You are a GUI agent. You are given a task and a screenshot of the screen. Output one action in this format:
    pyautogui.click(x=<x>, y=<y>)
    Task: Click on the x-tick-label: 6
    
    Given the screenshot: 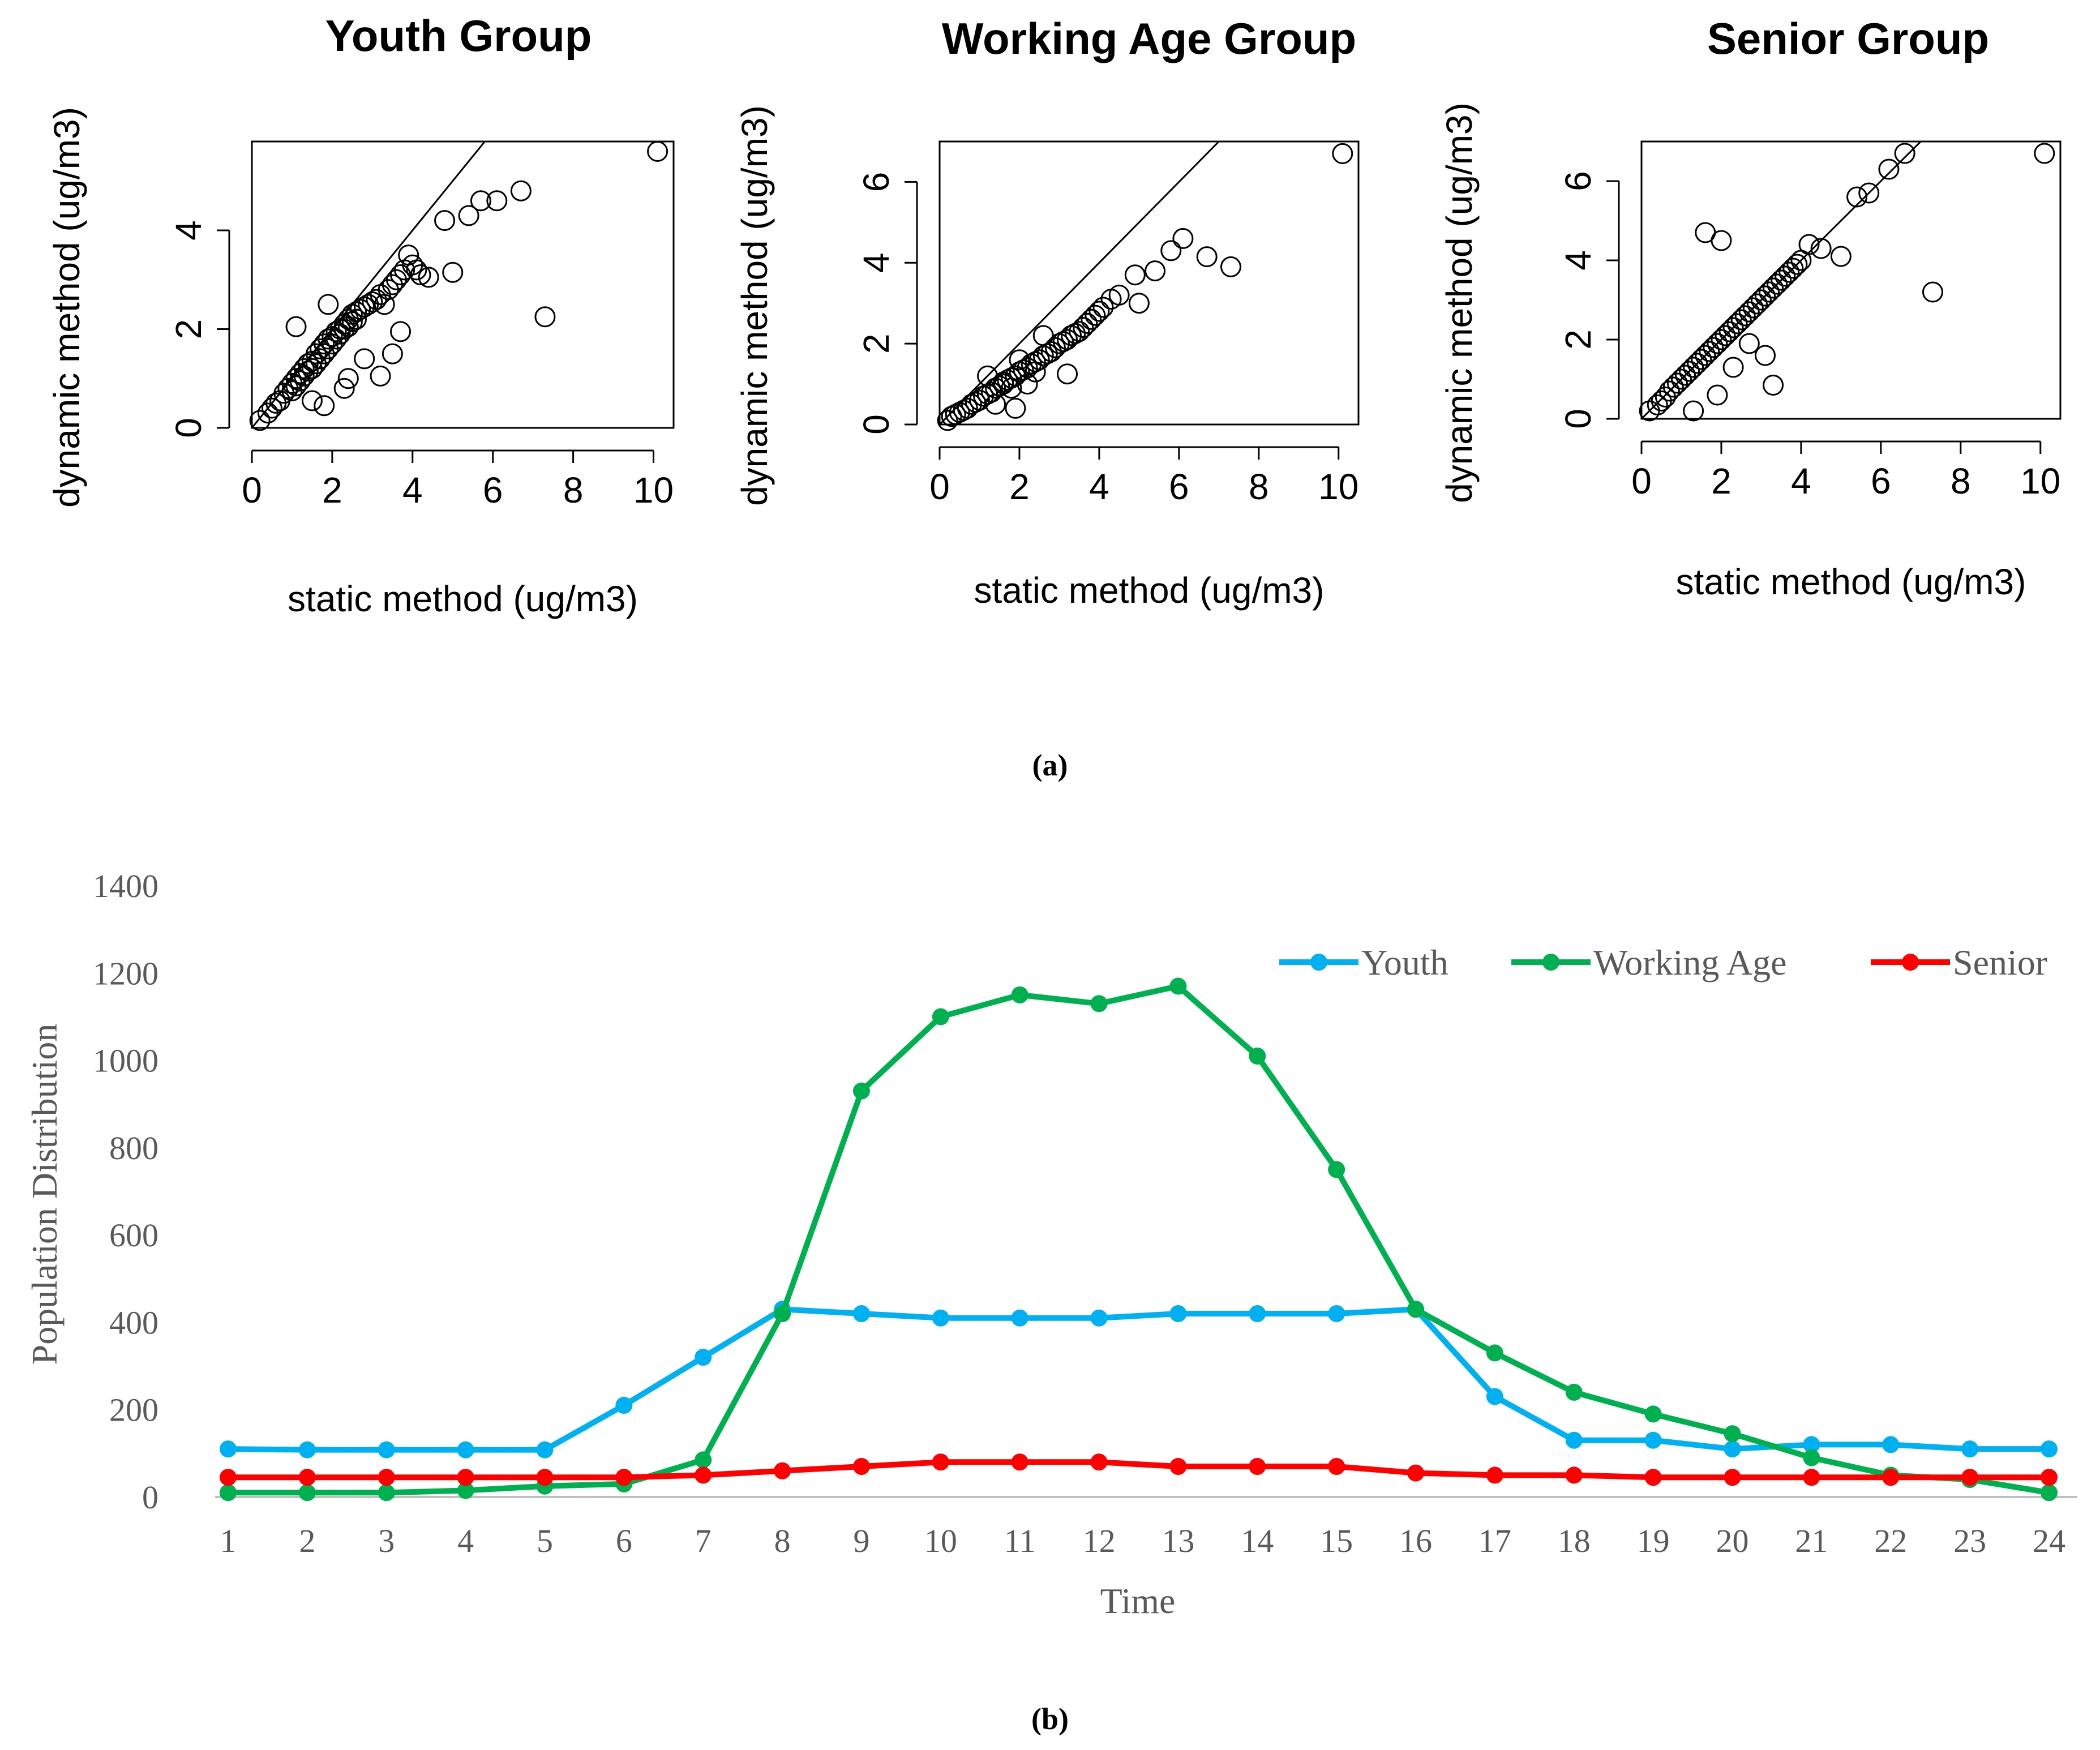 What is the action you would take?
    pyautogui.click(x=624, y=1541)
    